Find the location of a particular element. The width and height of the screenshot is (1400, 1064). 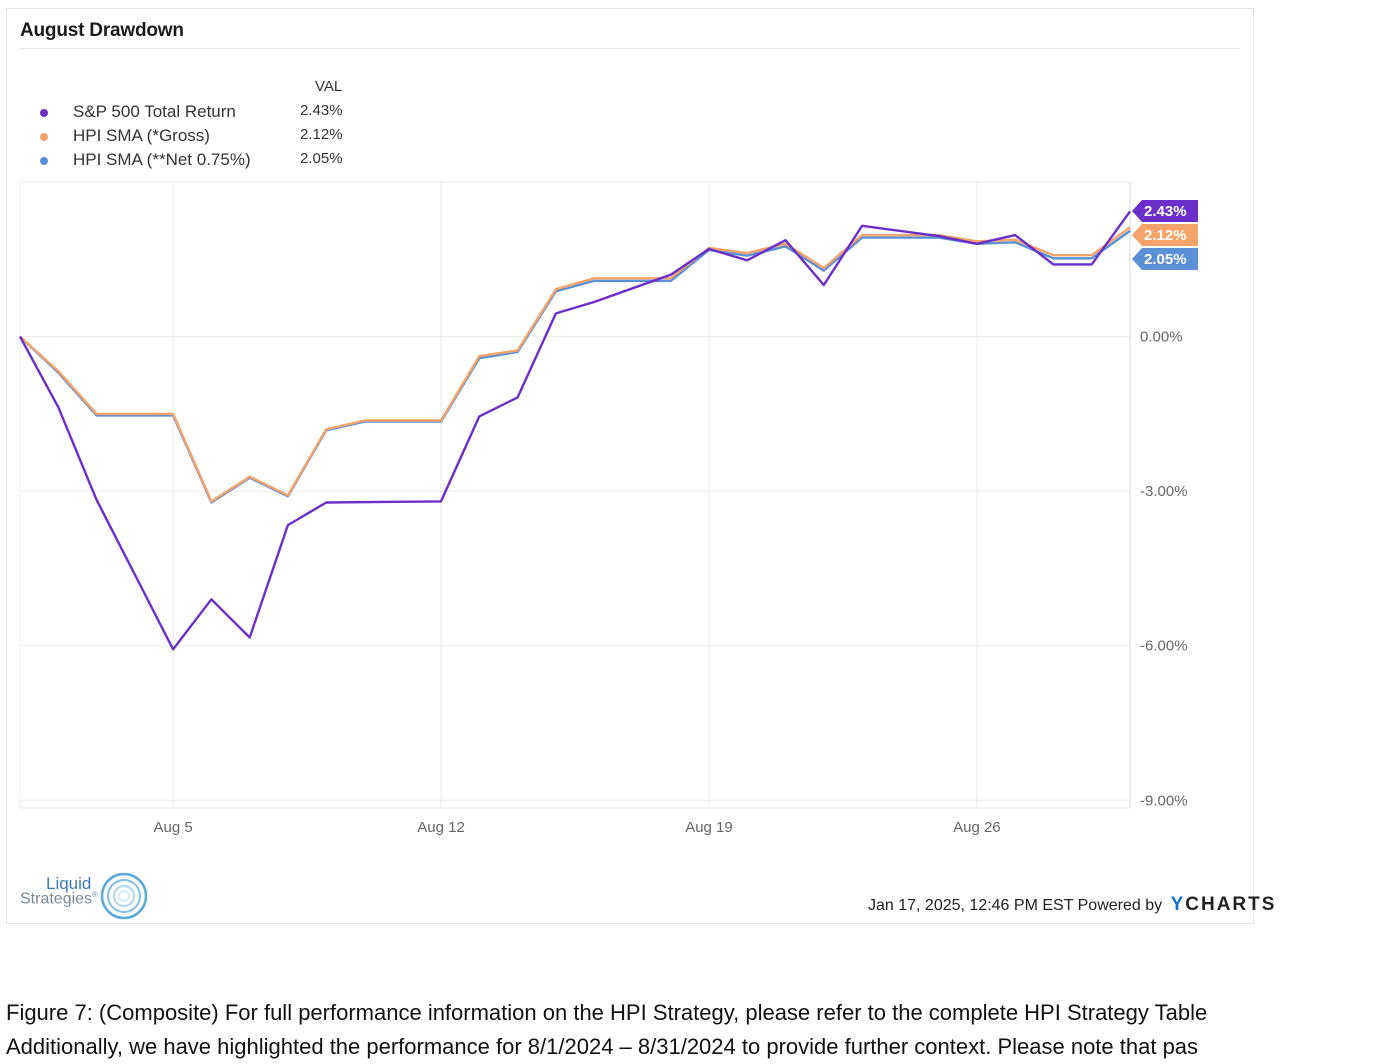

end-value-badges: 2.43% 2.12% 2.05% is located at coordinates (1165, 235).